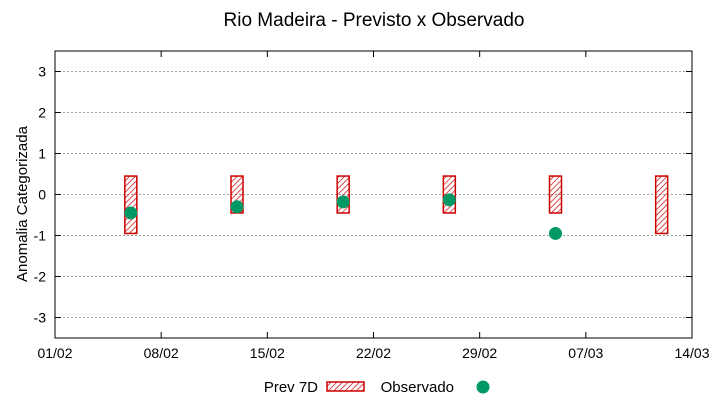  I want to click on legend-label-observado: Observado, so click(417, 387).